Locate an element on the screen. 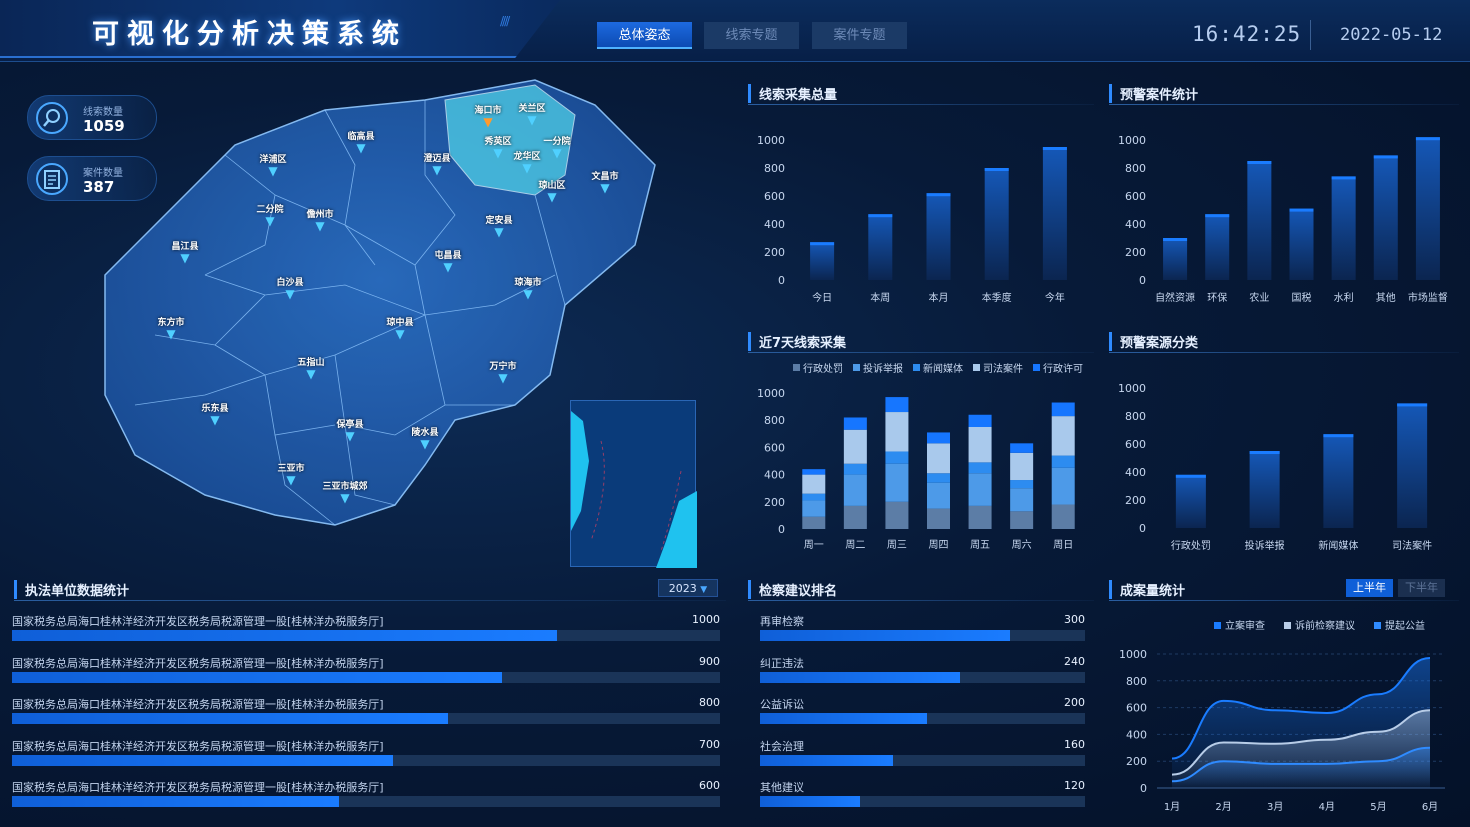  map-marker: 琼海市 ▼ is located at coordinates (528, 287).